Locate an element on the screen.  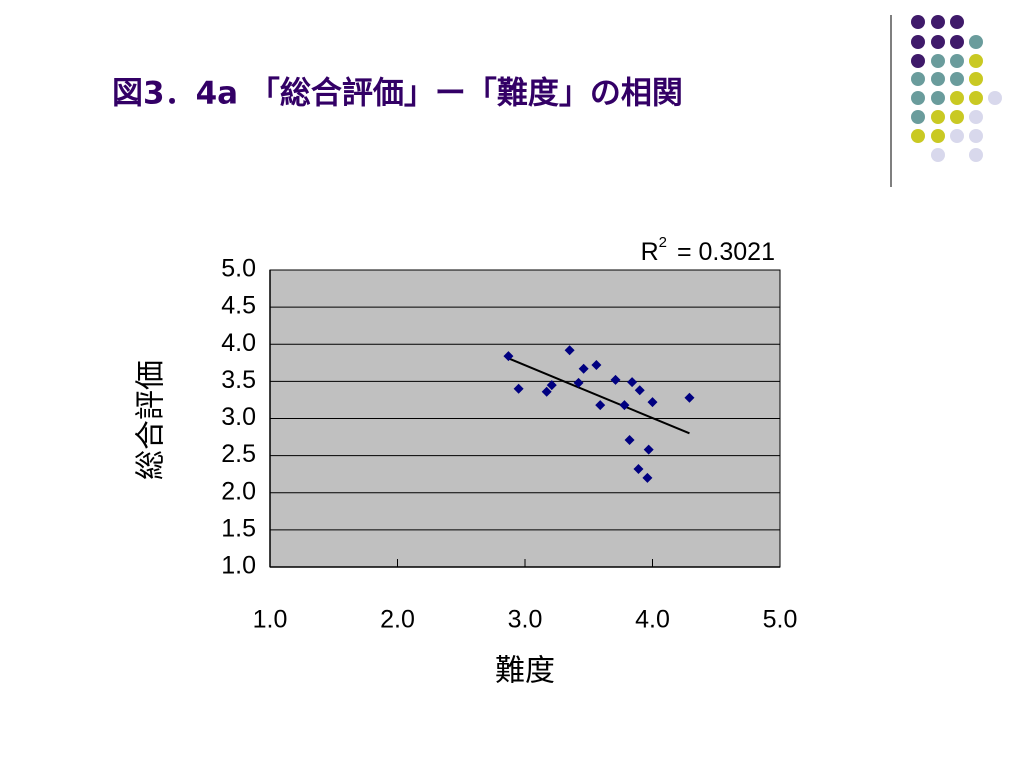
y-tick-label: 2.0 is located at coordinates (238, 491).